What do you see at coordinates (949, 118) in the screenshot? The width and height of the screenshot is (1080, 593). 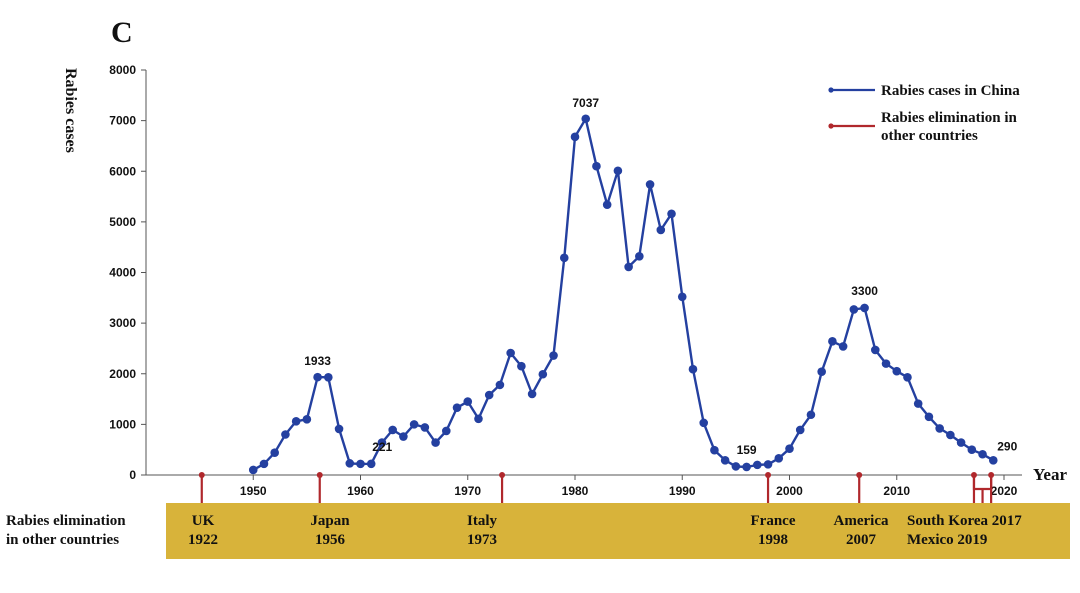 I see `legend-label-elimination-line1: Rabies elimination in` at bounding box center [949, 118].